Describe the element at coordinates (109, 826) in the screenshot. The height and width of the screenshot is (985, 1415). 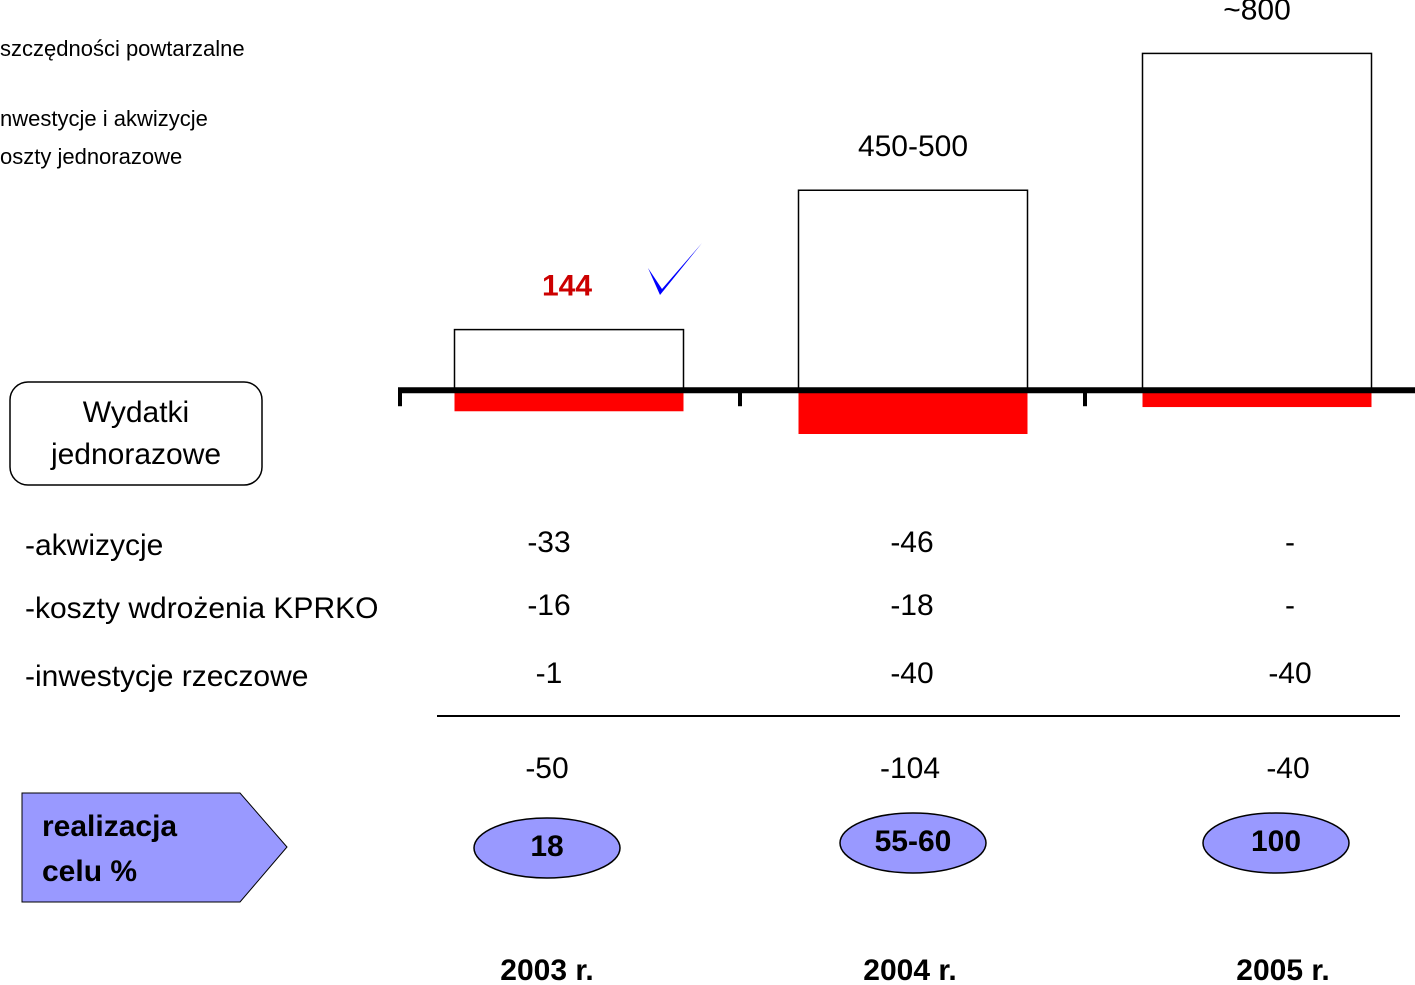
I see `target-label: realizacja` at that location.